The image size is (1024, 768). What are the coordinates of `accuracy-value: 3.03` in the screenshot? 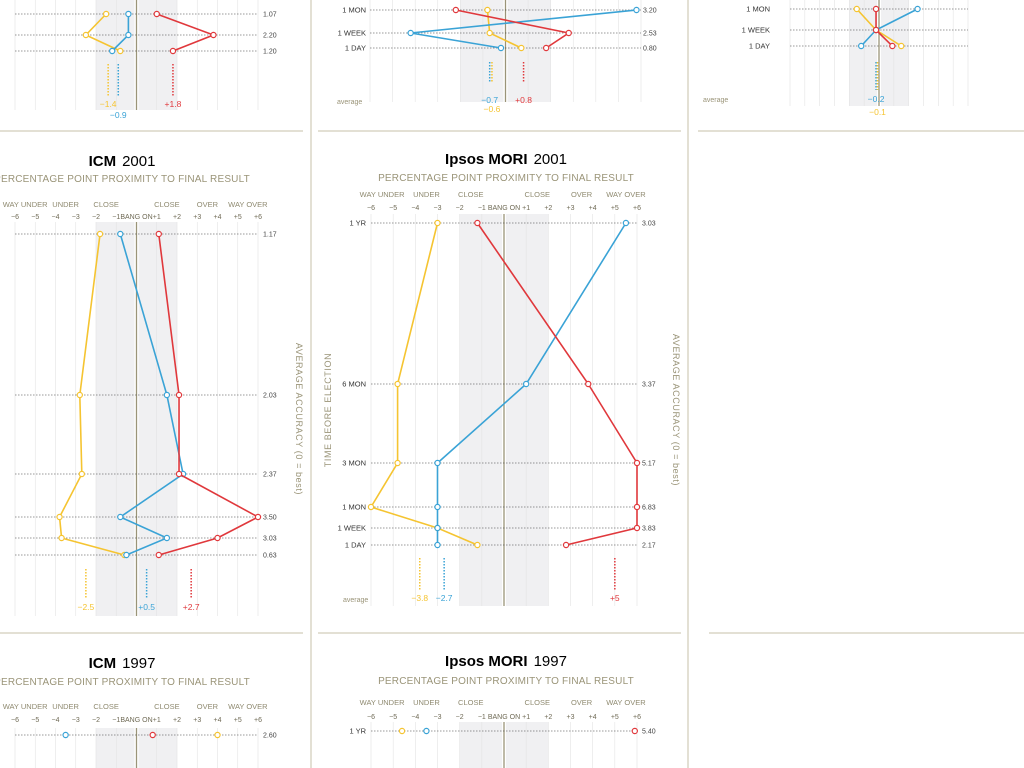 It's located at (649, 224).